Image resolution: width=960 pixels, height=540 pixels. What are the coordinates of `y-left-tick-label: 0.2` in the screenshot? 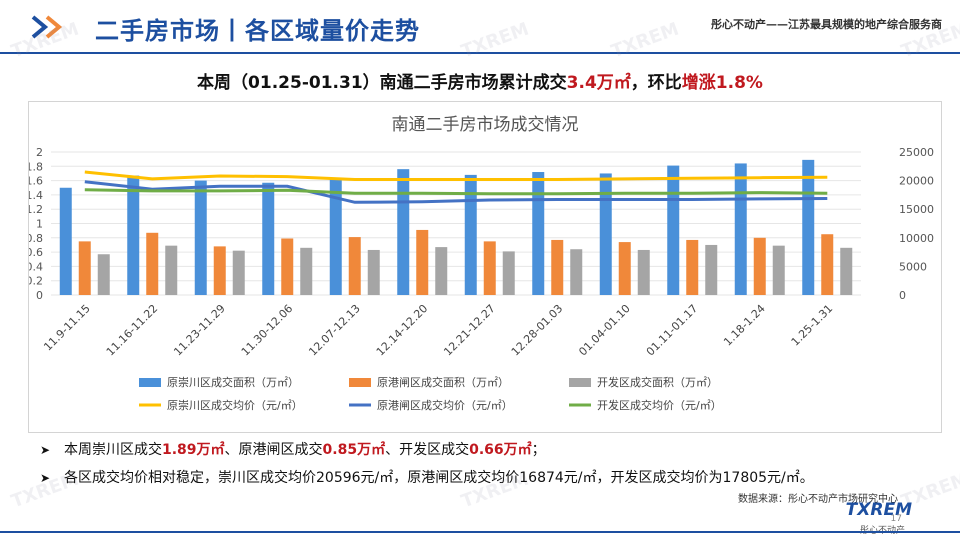 It's located at (36, 281).